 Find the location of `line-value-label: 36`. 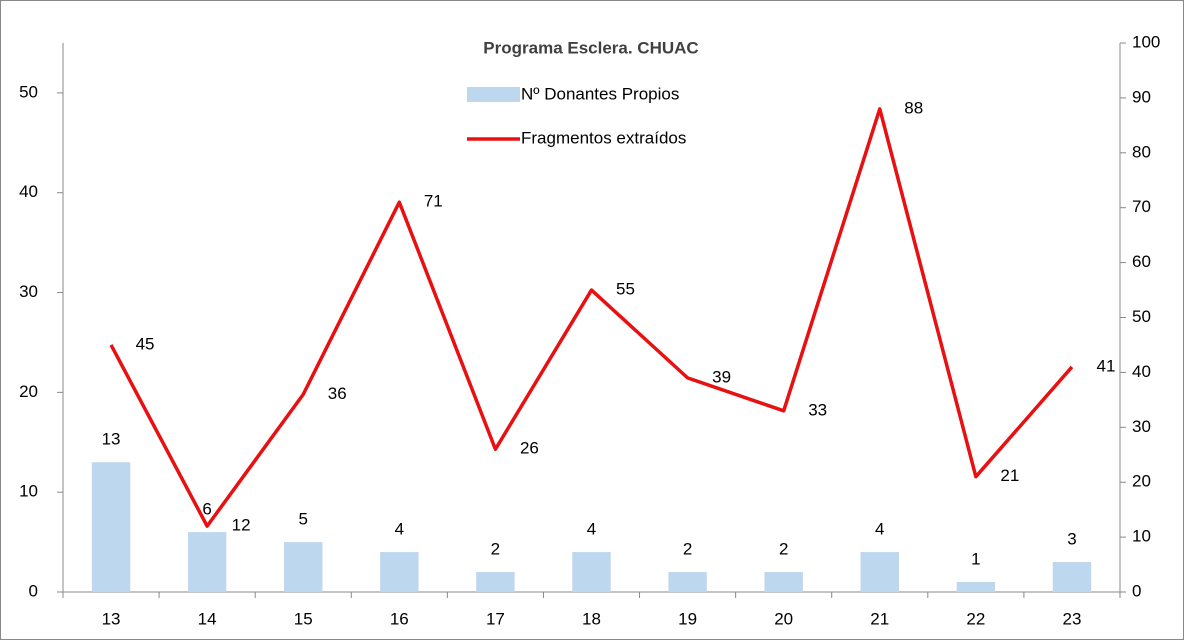

line-value-label: 36 is located at coordinates (337, 393).